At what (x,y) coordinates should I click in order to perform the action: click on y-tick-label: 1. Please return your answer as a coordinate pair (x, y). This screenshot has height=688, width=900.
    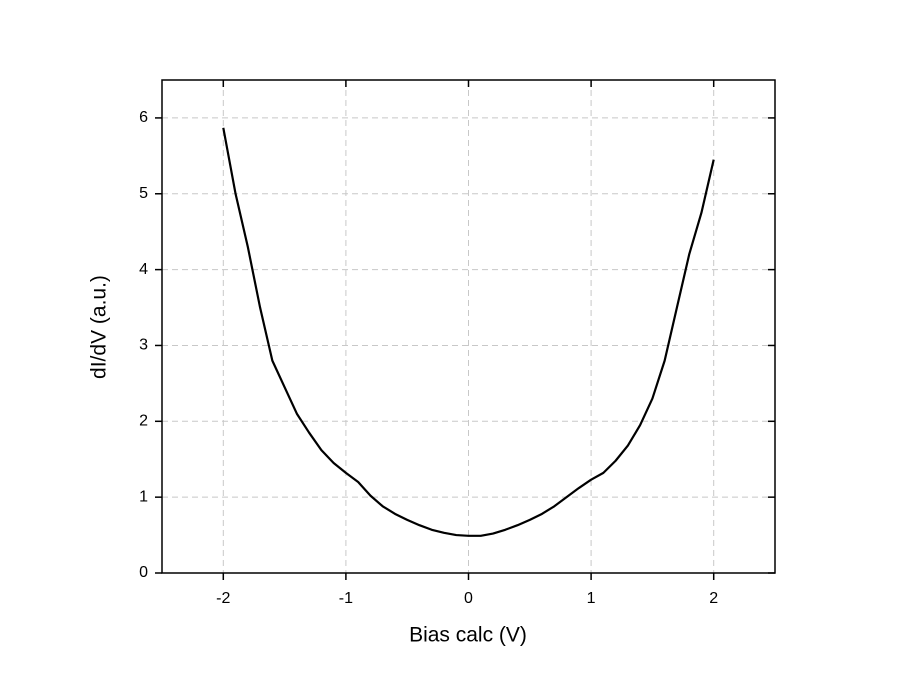
    Looking at the image, I should click on (143, 496).